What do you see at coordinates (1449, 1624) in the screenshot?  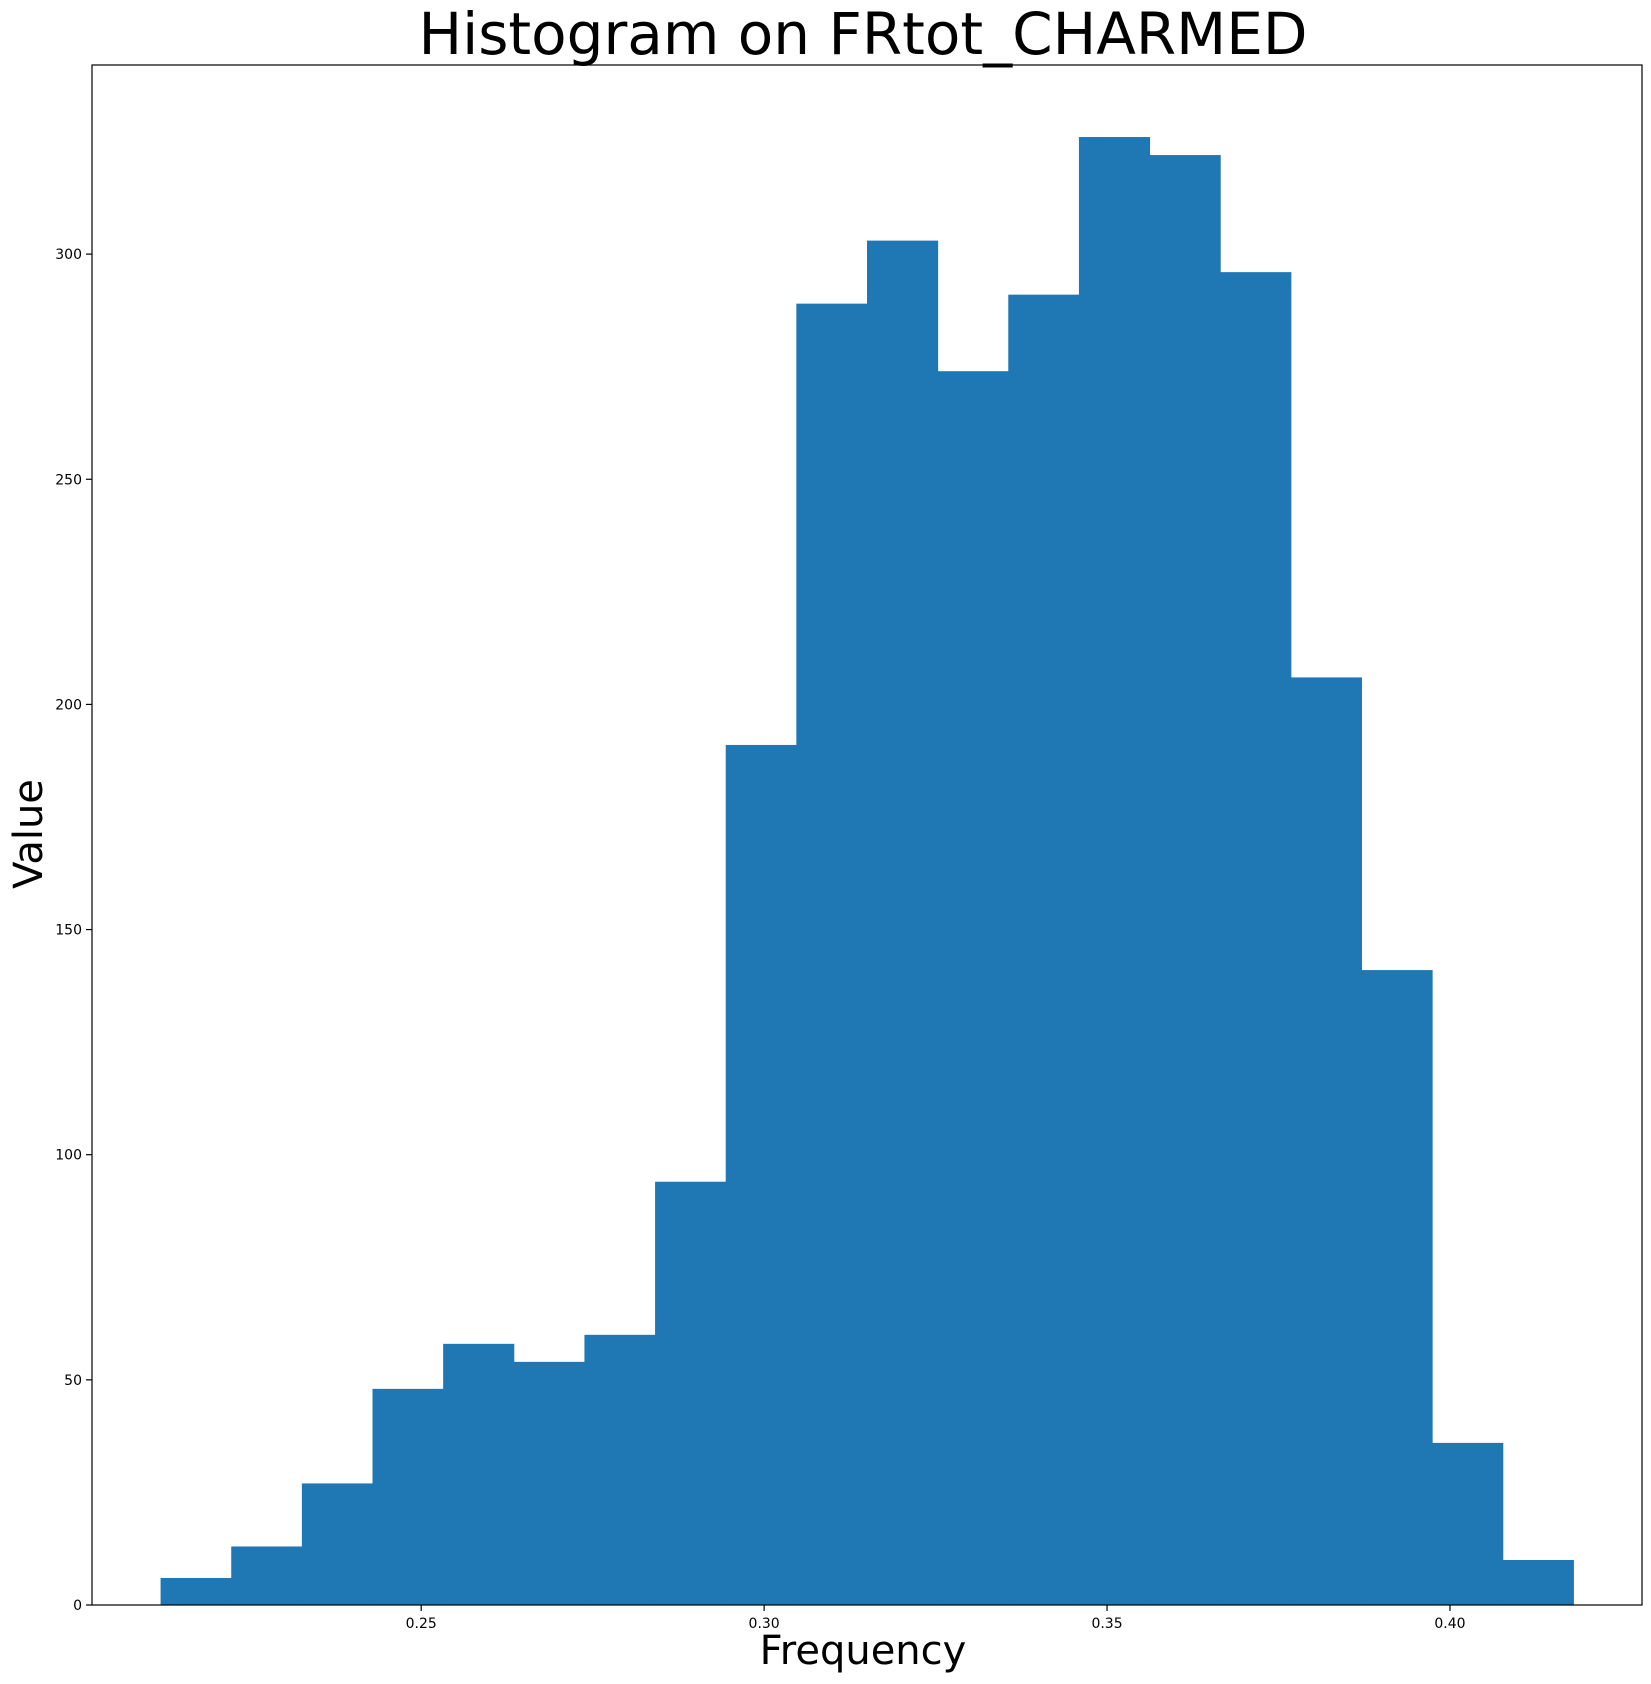 I see `x-tick-label: 0.40` at bounding box center [1449, 1624].